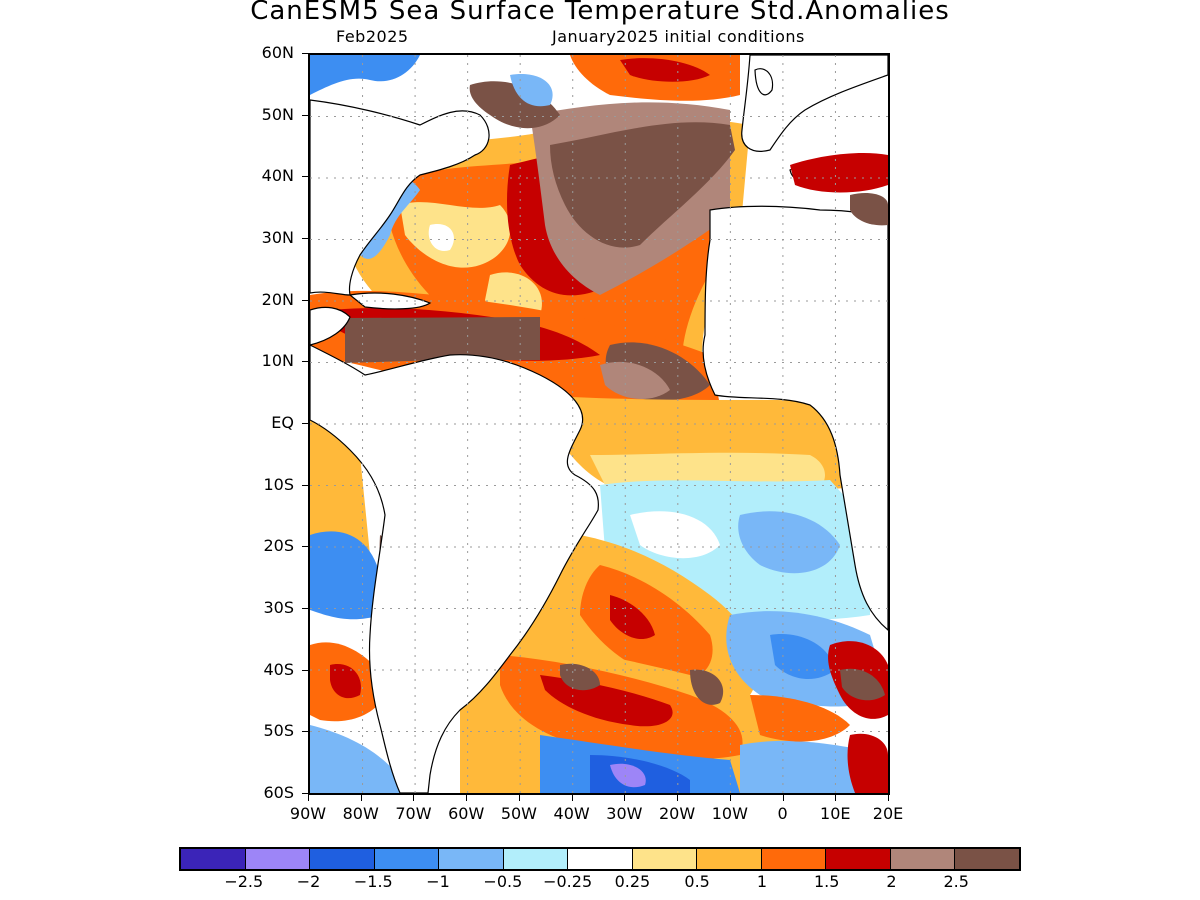 This screenshot has width=1200, height=900. Describe the element at coordinates (278, 731) in the screenshot. I see `latitude-label: 50S` at that location.